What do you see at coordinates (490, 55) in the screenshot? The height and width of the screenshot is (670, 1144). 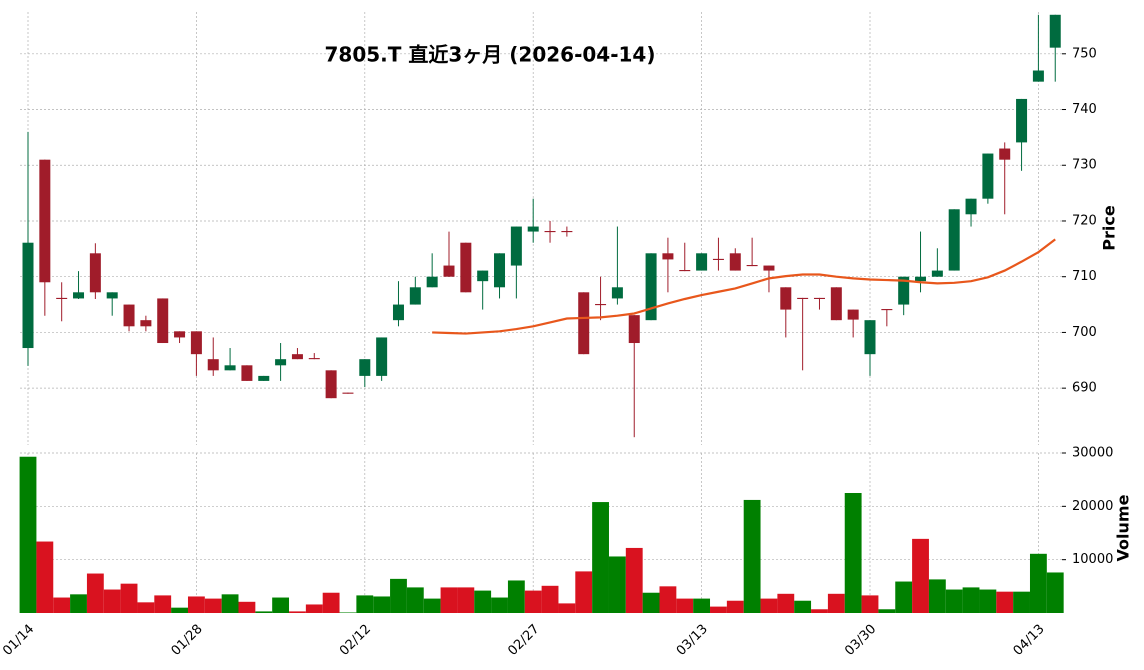 I see `chart-title: 7805.T 直近3ヶ月 (2026-04-14)` at bounding box center [490, 55].